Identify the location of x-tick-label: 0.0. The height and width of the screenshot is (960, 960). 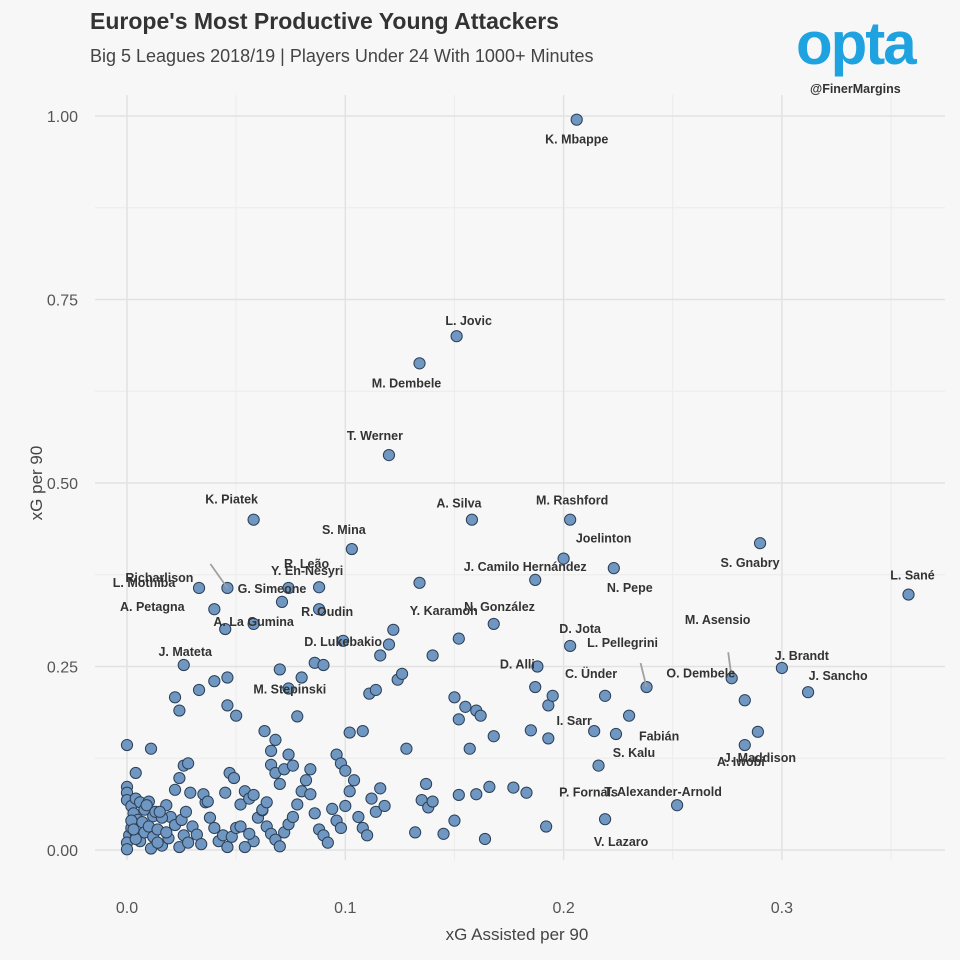
(127, 908).